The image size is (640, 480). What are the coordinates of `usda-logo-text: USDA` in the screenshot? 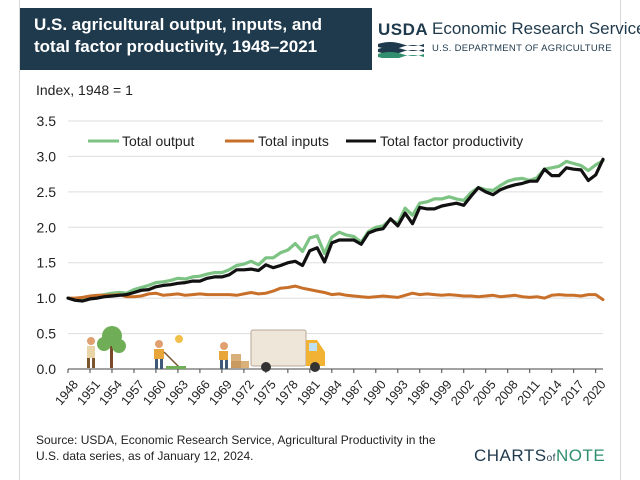 It's located at (403, 29).